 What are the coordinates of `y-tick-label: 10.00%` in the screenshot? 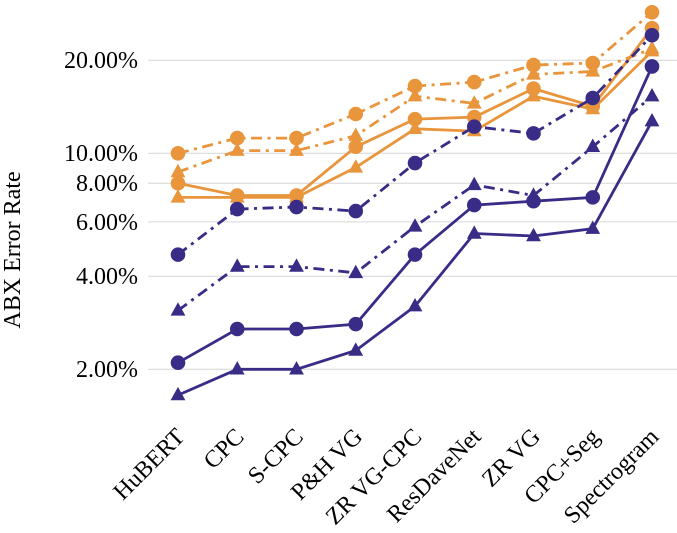 It's located at (101, 154).